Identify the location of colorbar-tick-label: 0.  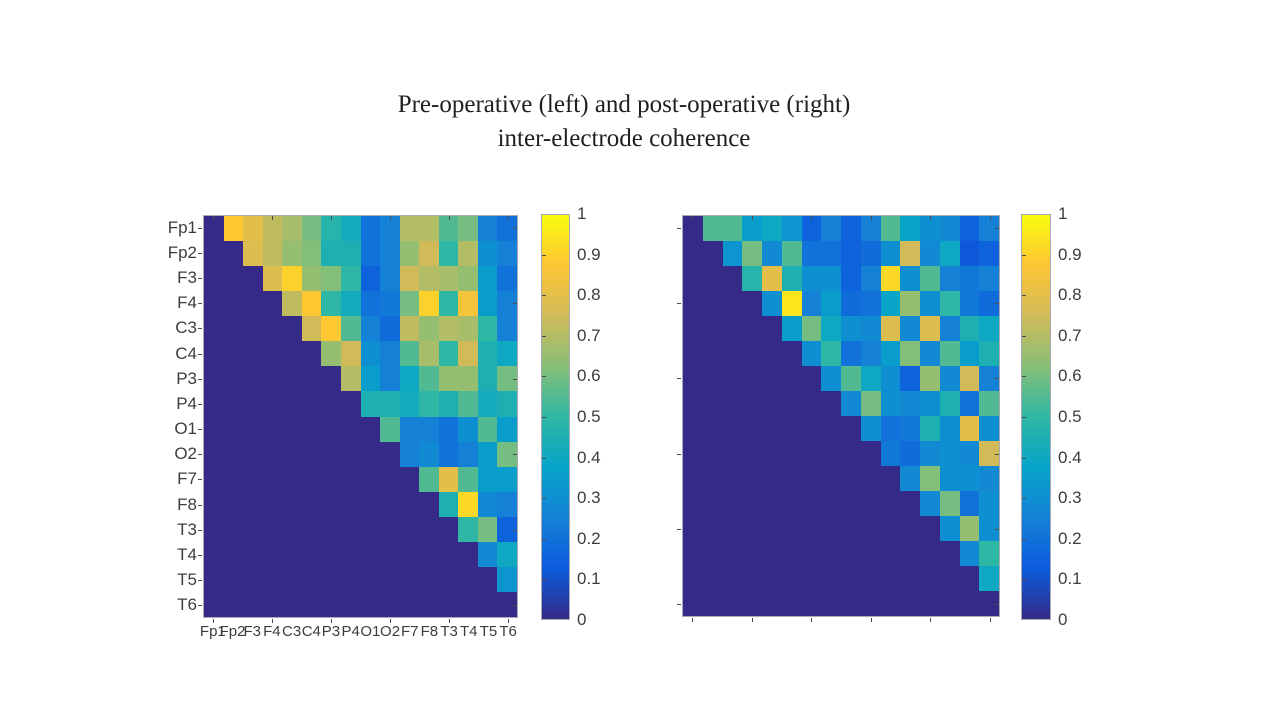
(582, 619).